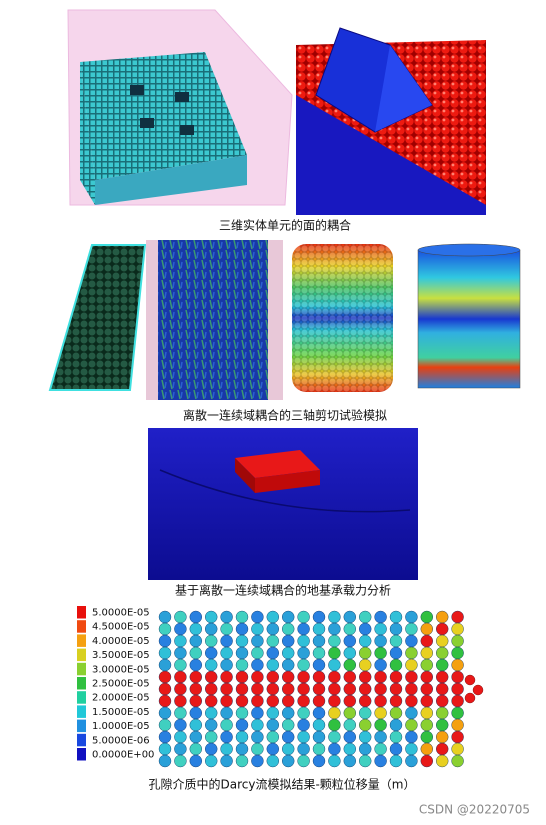 The height and width of the screenshot is (825, 546). What do you see at coordinates (121, 613) in the screenshot?
I see `legend-label: 5.0000E-05` at bounding box center [121, 613].